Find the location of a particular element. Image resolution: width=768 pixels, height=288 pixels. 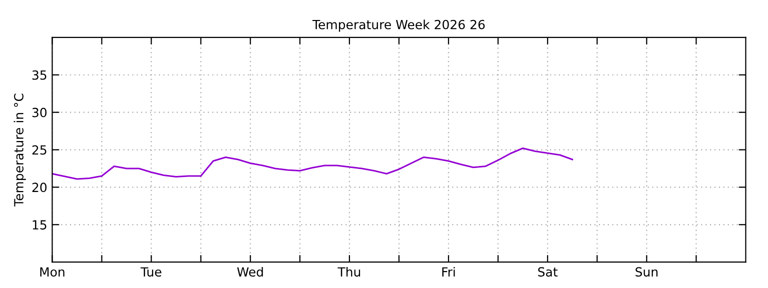

y-tick-label: 30 is located at coordinates (39, 113).